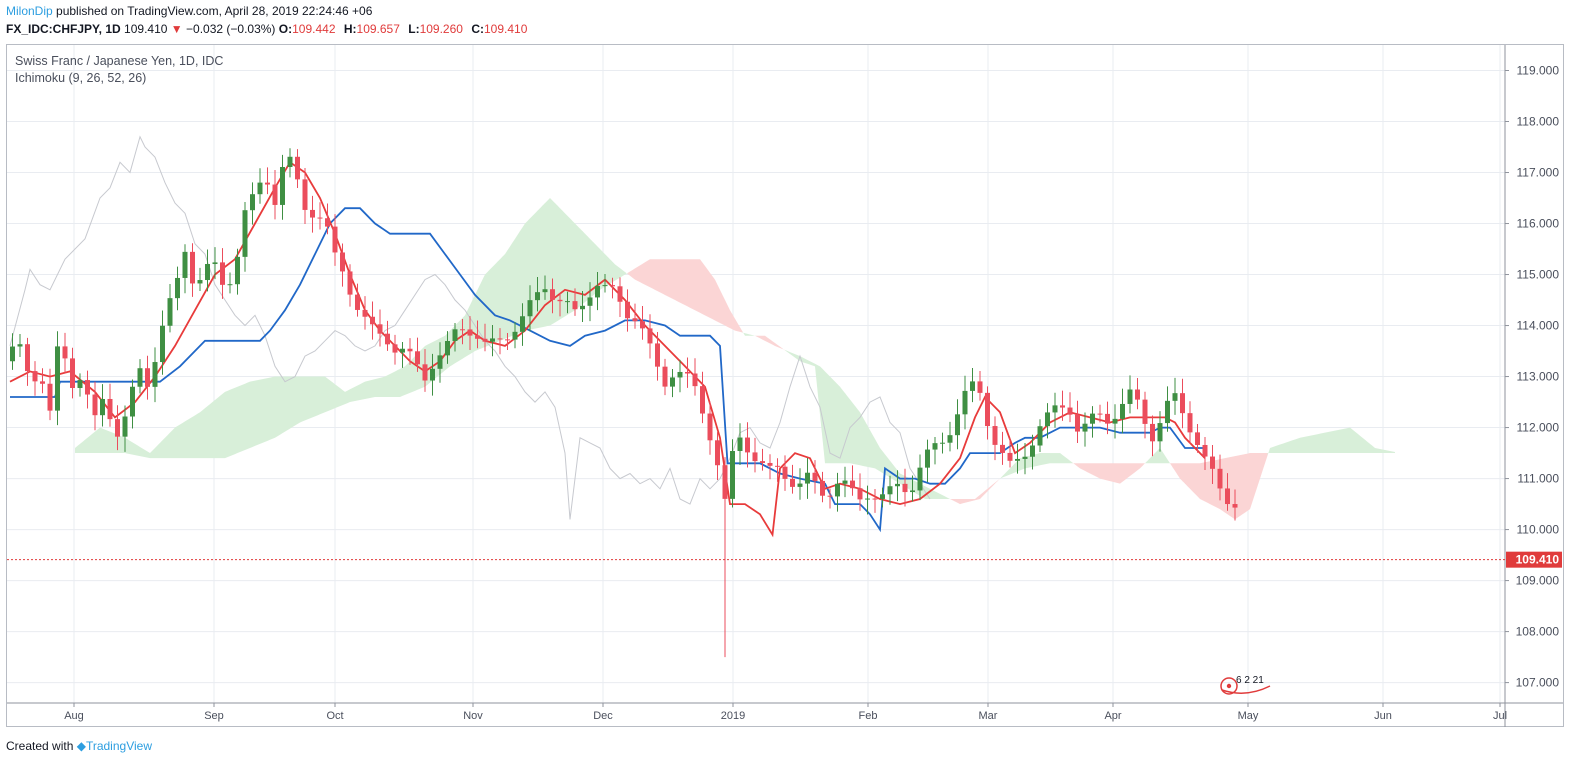  I want to click on last-price: 109.410, so click(146, 29).